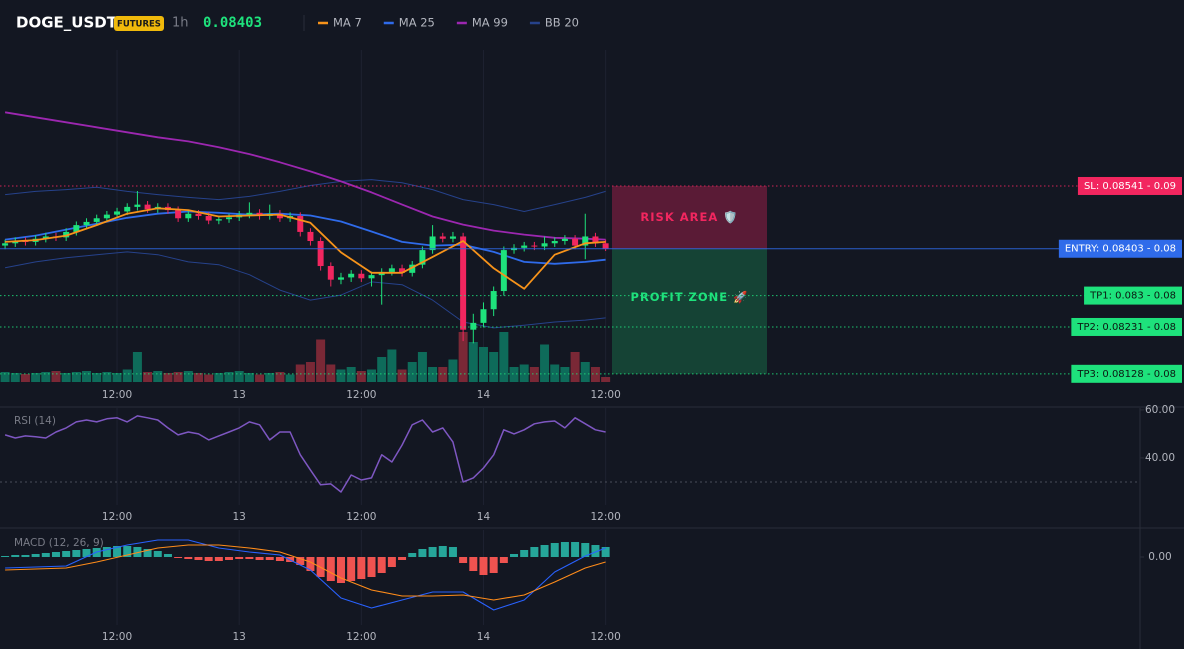 The image size is (1184, 649). I want to click on legend-label: BB 20, so click(562, 23).